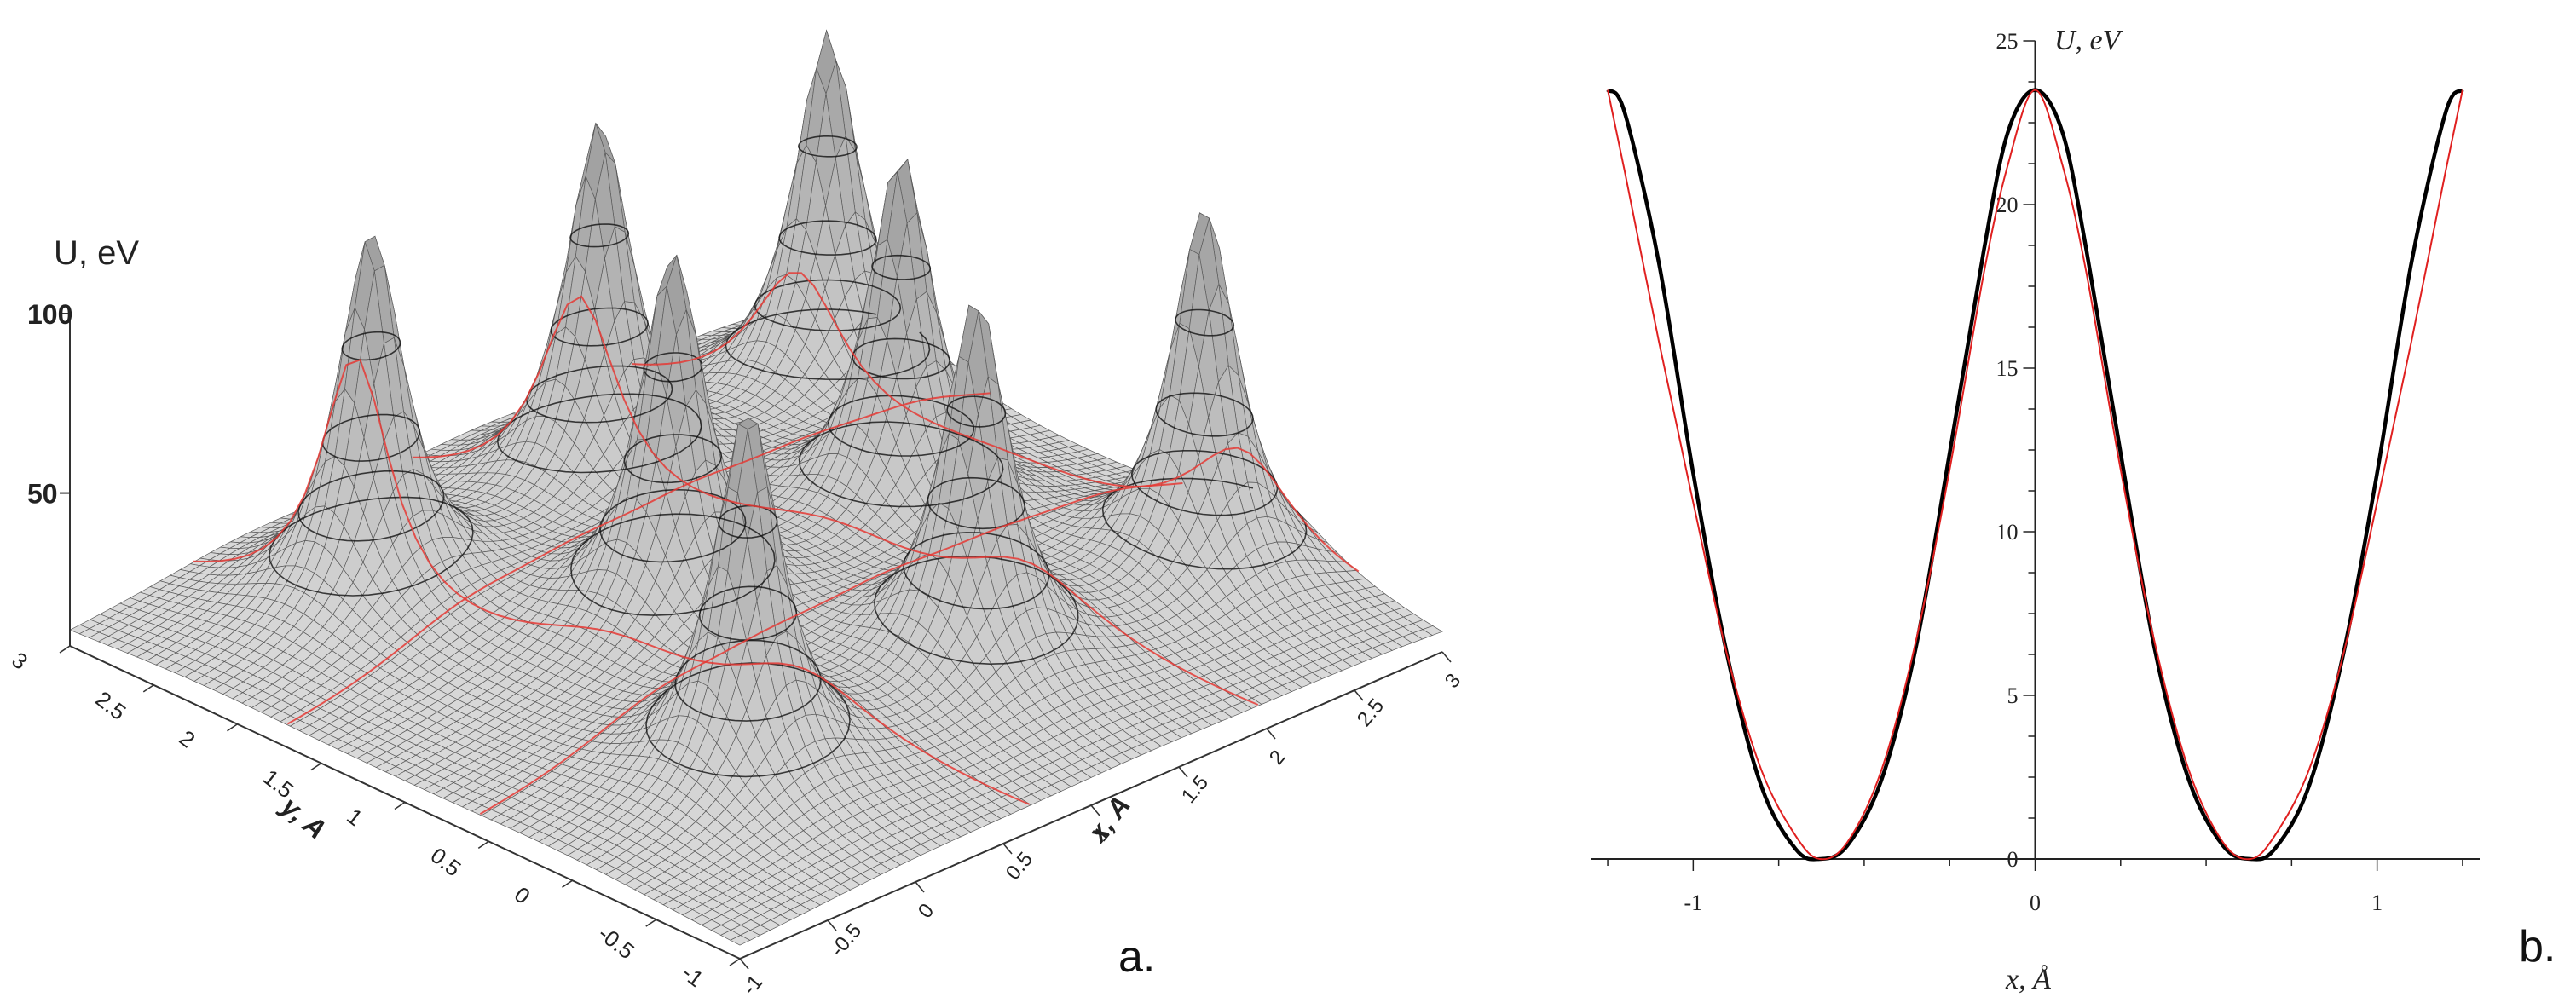  What do you see at coordinates (19, 661) in the screenshot?
I see `y-tick-label: 3` at bounding box center [19, 661].